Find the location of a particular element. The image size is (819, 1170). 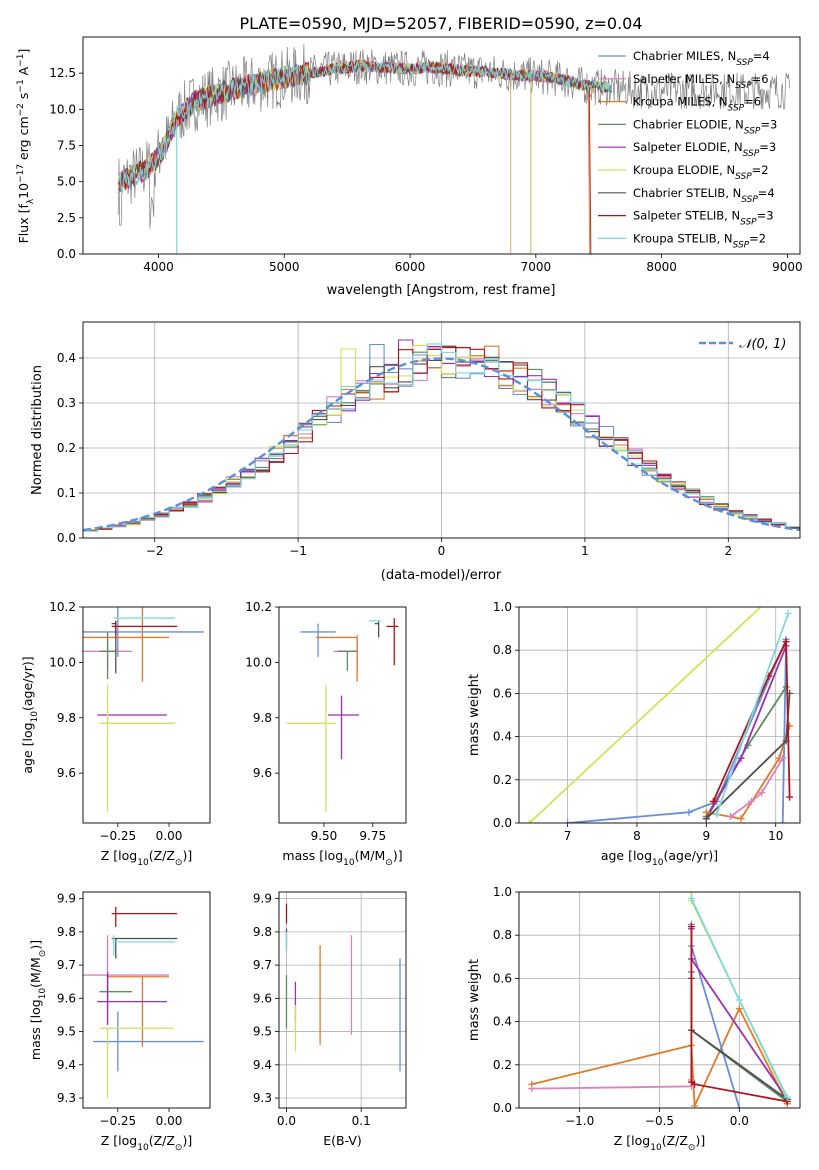

model-line-kroupa-elodie is located at coordinates (364, 128).